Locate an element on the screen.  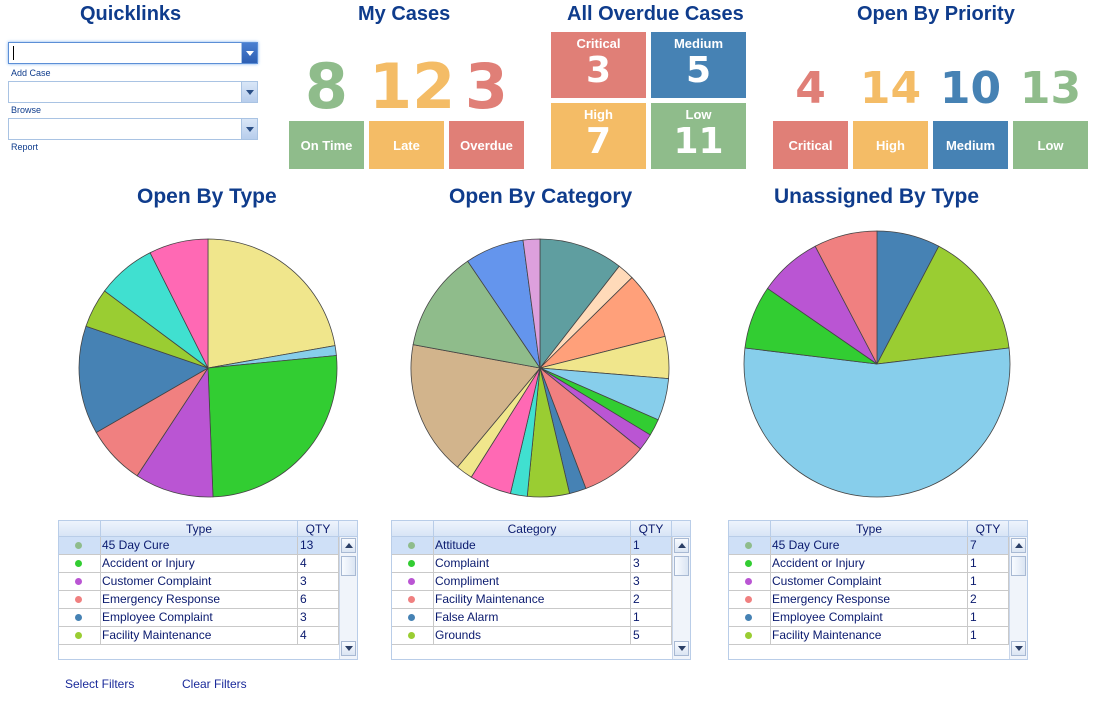
grid-header: Type QTY is located at coordinates (208, 529).